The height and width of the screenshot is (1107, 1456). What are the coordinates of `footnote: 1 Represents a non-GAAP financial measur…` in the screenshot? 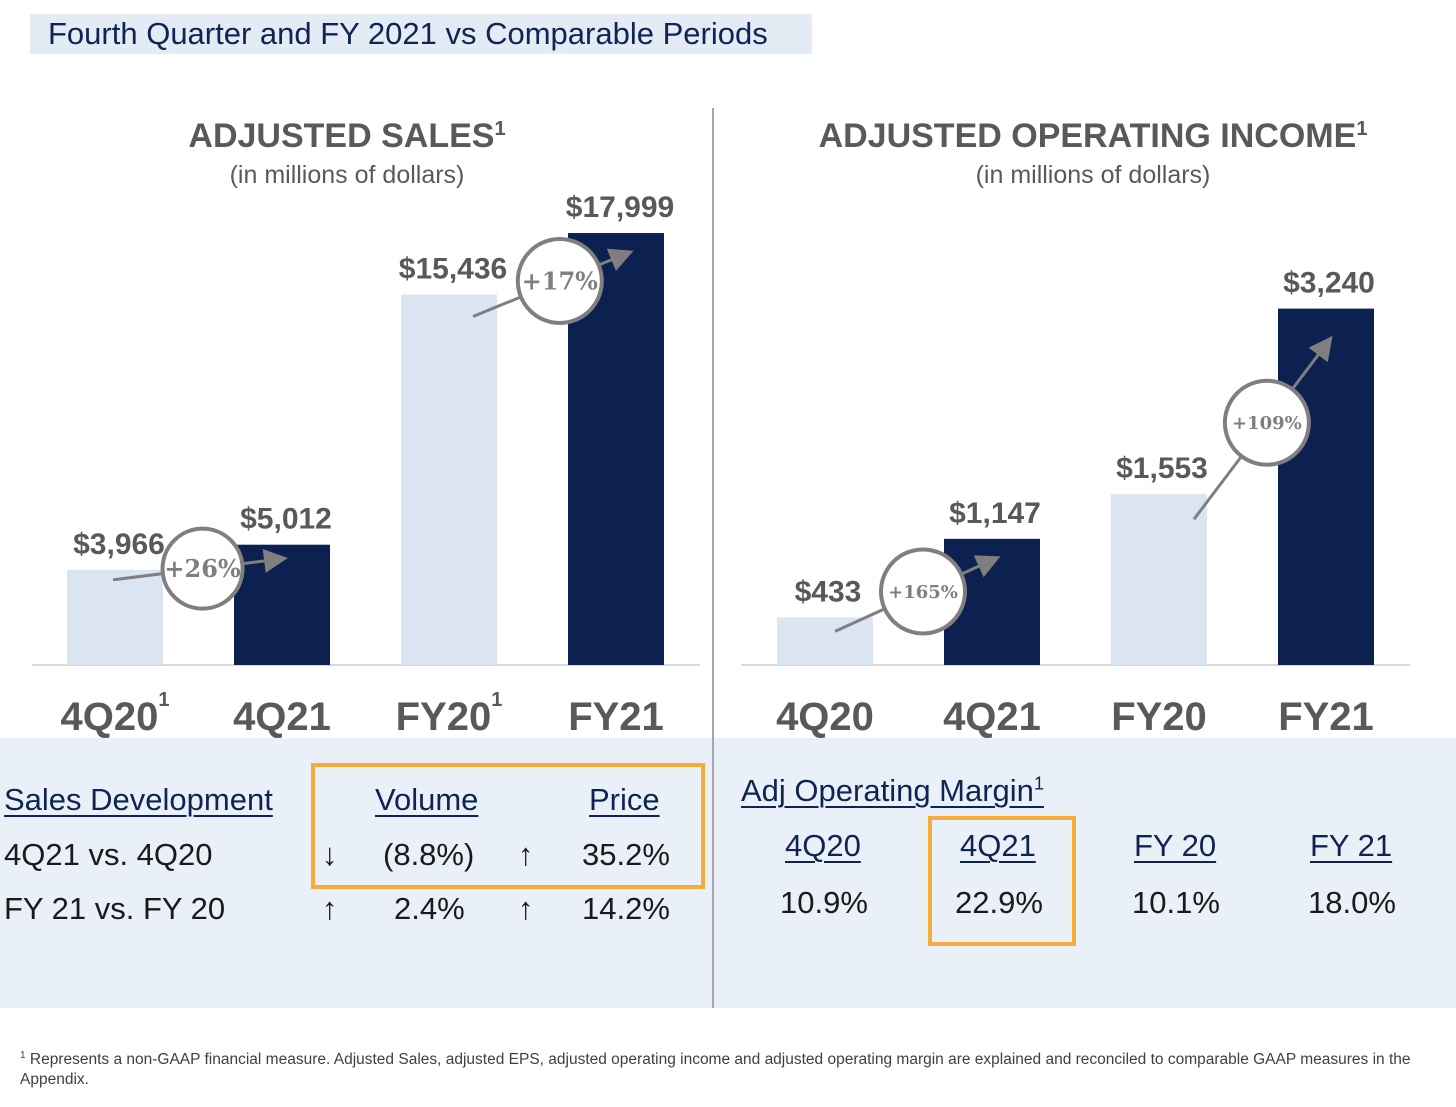 It's located at (725, 1068).